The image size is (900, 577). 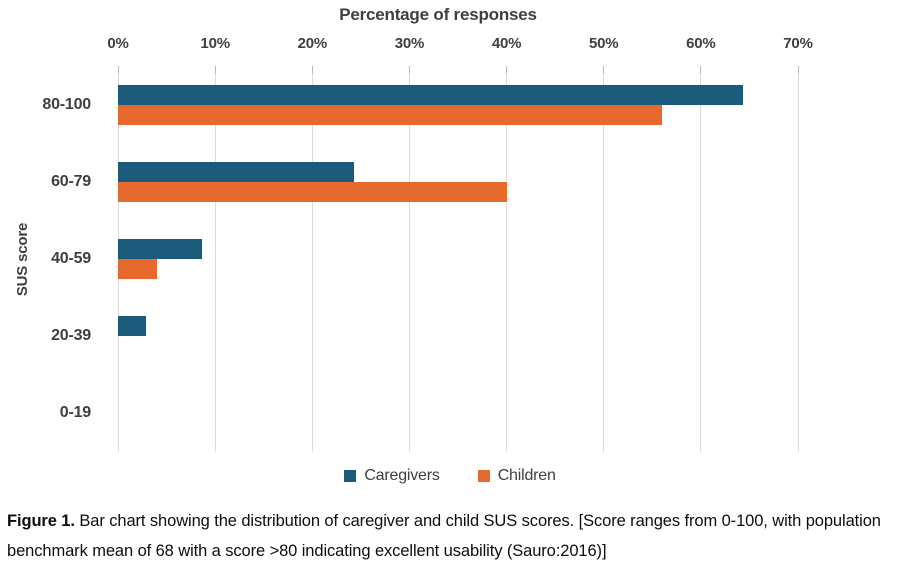 I want to click on figure-caption-label: Figure 1., so click(x=41, y=521).